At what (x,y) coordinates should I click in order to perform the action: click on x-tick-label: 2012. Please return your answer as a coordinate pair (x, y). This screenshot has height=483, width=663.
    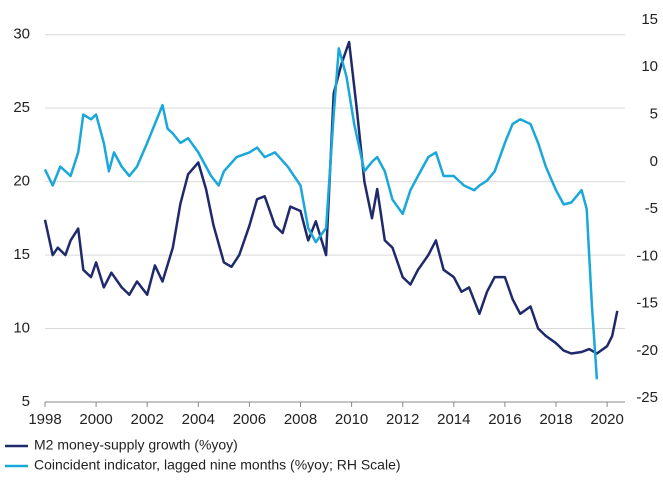
    Looking at the image, I should click on (402, 419).